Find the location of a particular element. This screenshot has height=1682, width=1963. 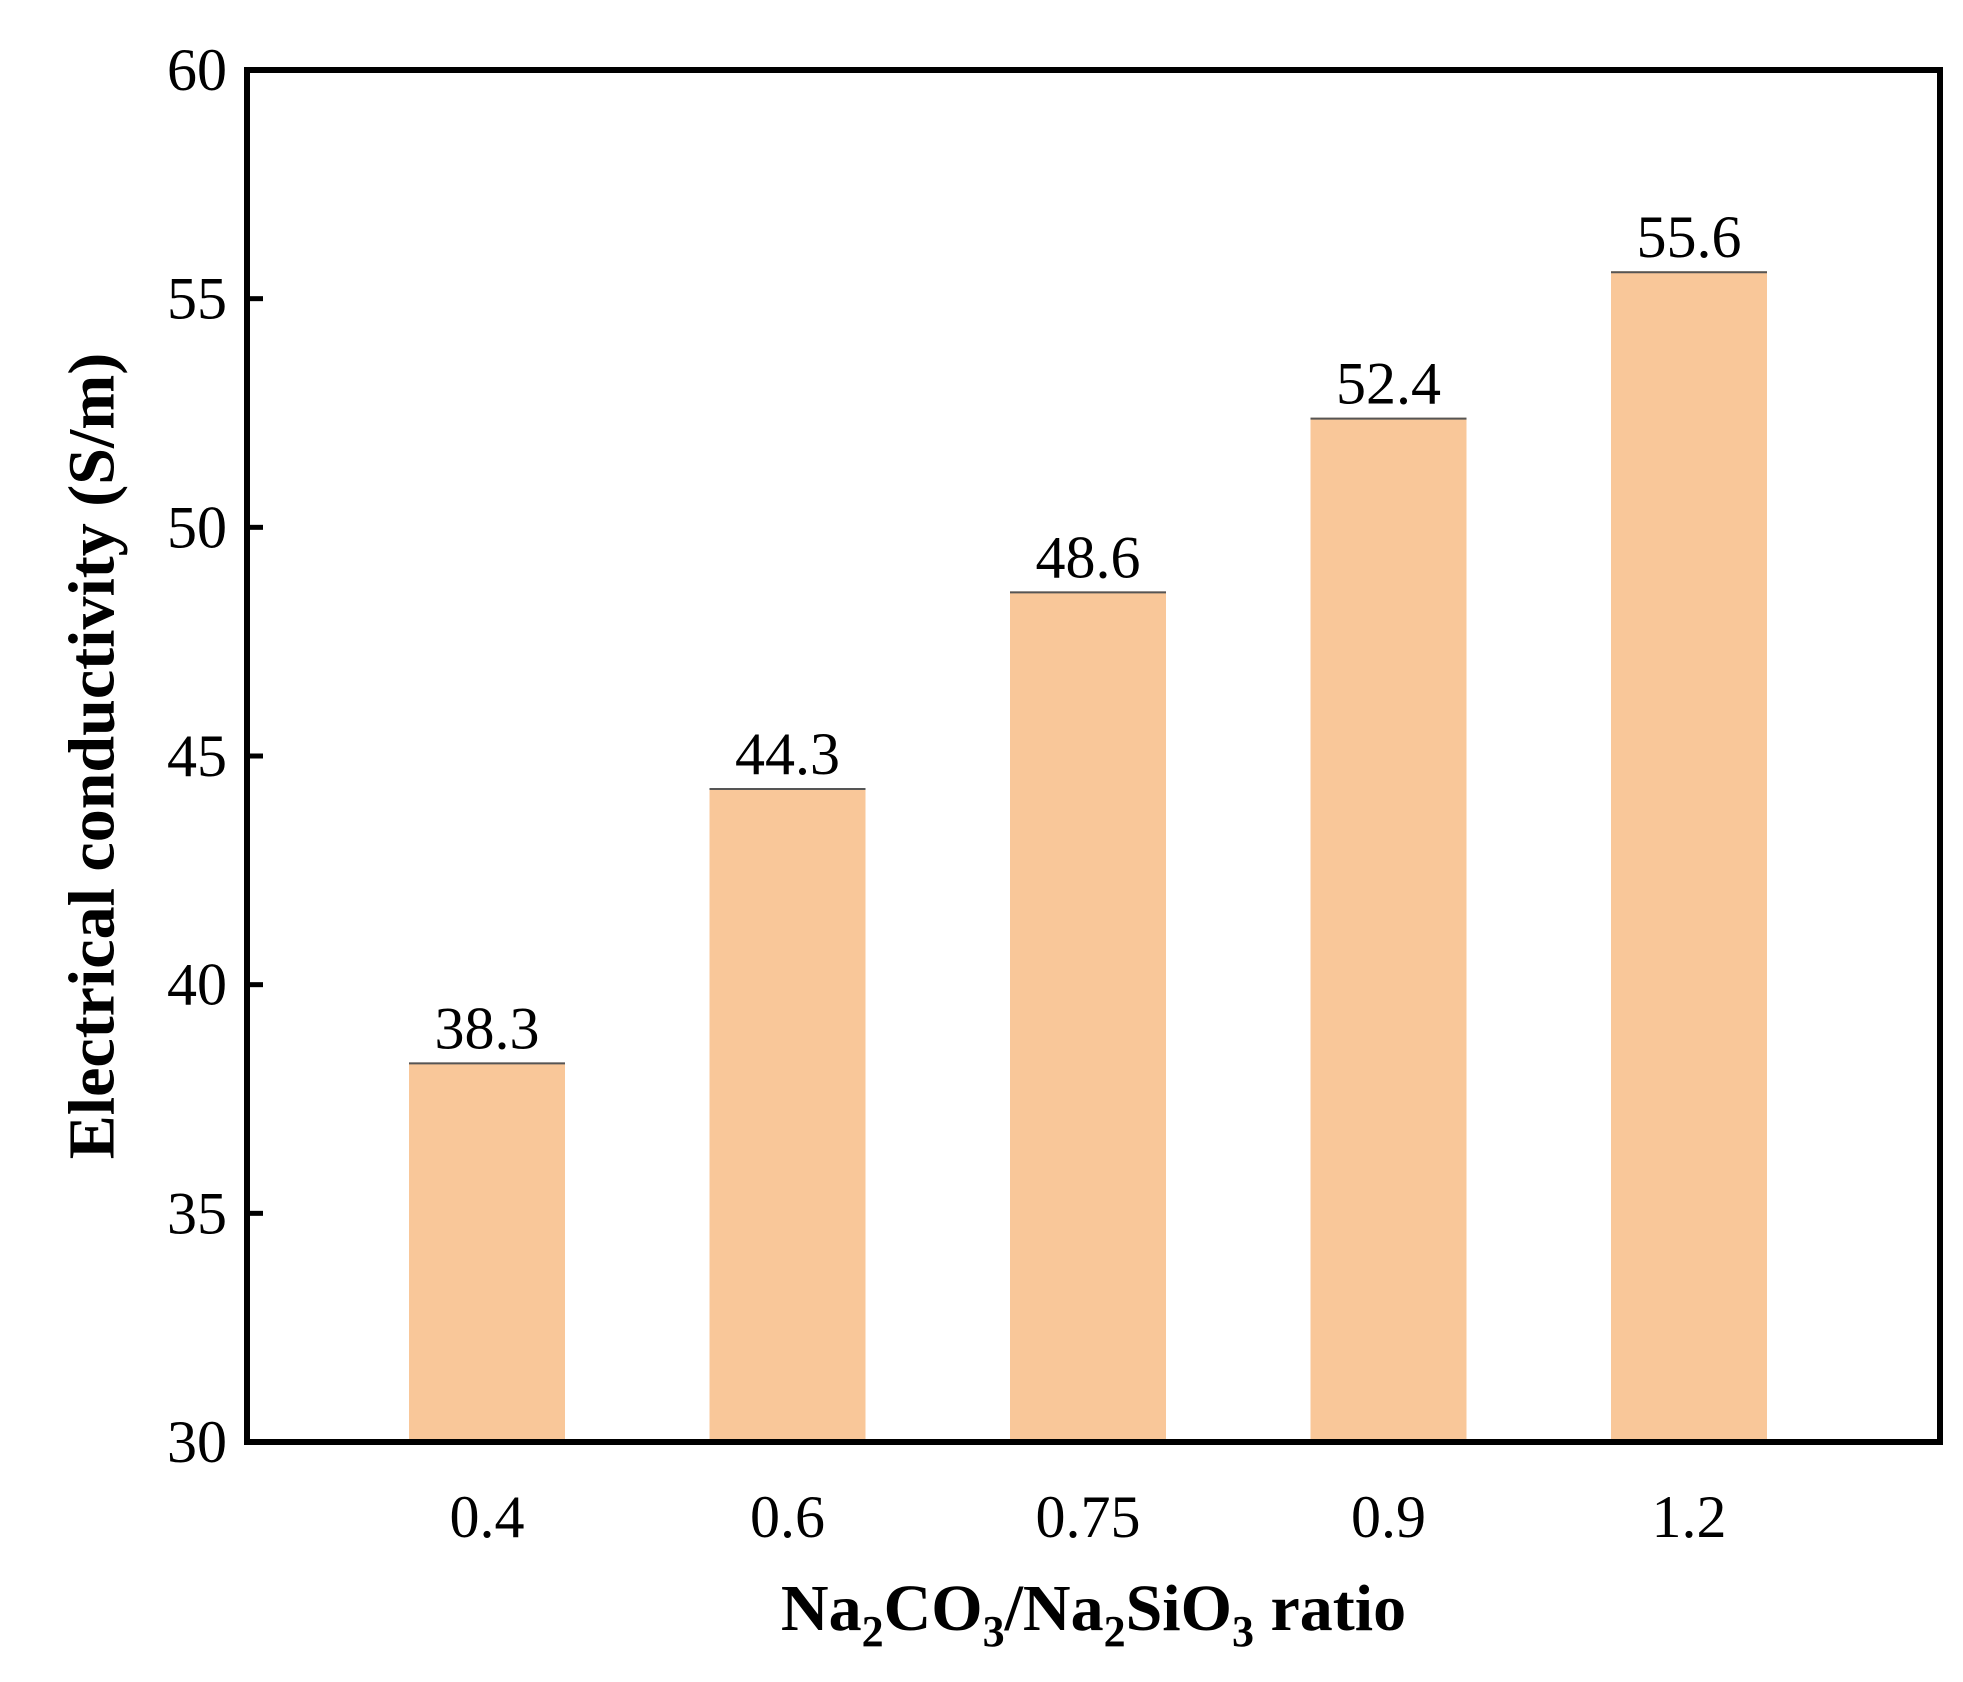

y-axis: 30 35 40 45 50 55 60 is located at coordinates (215, 756).